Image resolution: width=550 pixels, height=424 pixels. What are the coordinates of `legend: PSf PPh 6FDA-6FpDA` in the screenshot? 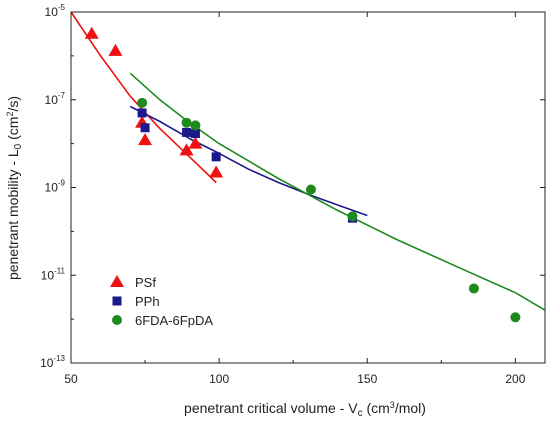 It's located at (161, 301).